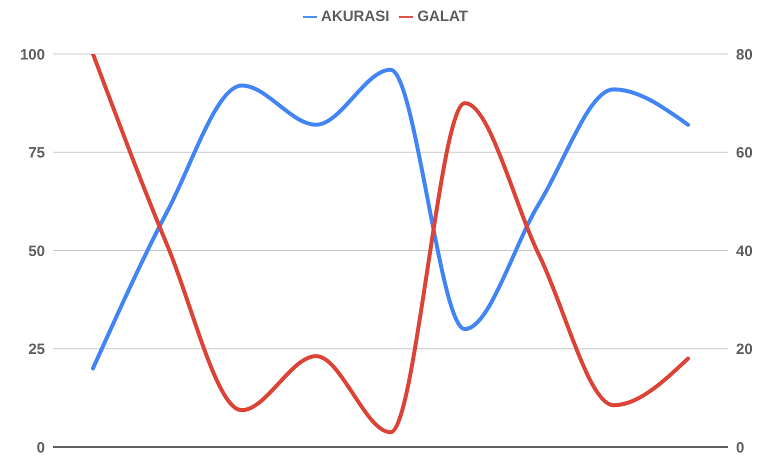 This screenshot has width=781, height=463. I want to click on y2-tick-label: 60, so click(744, 153).